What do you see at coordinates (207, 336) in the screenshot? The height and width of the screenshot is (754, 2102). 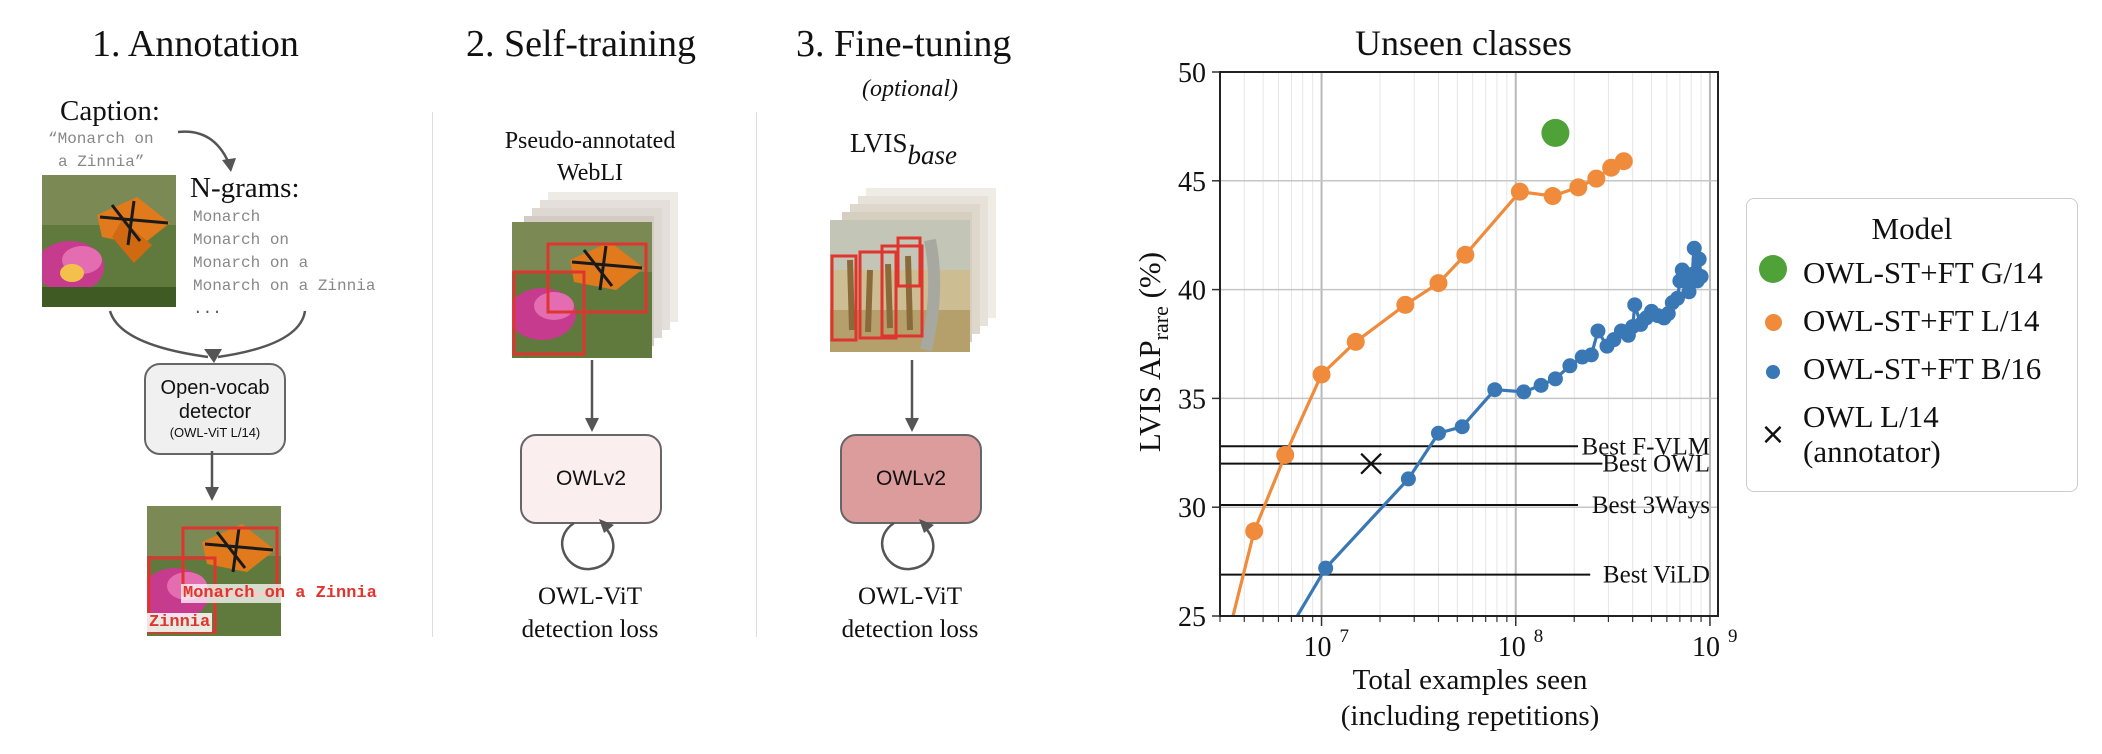 I see `inputs-to-detector-arrows` at bounding box center [207, 336].